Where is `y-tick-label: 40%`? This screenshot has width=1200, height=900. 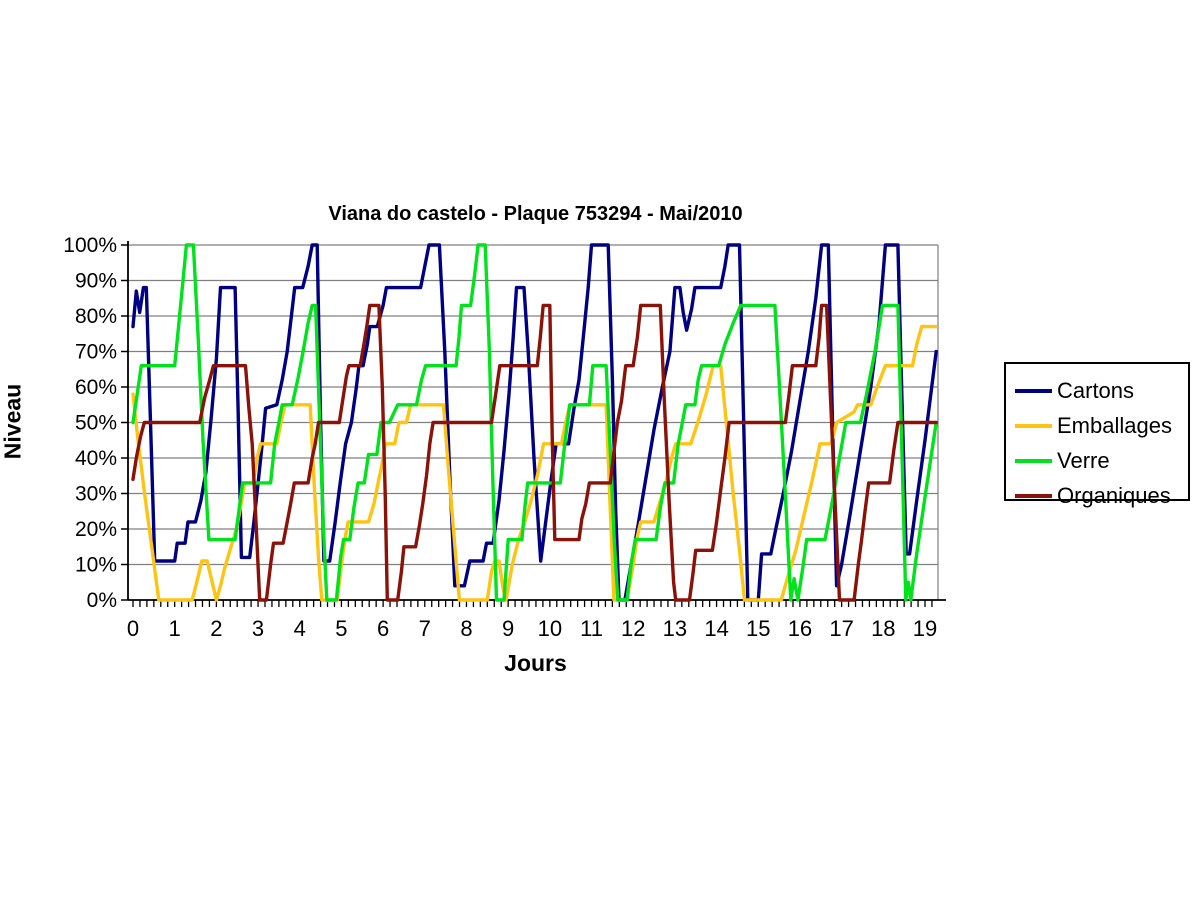
y-tick-label: 40% is located at coordinates (96, 458).